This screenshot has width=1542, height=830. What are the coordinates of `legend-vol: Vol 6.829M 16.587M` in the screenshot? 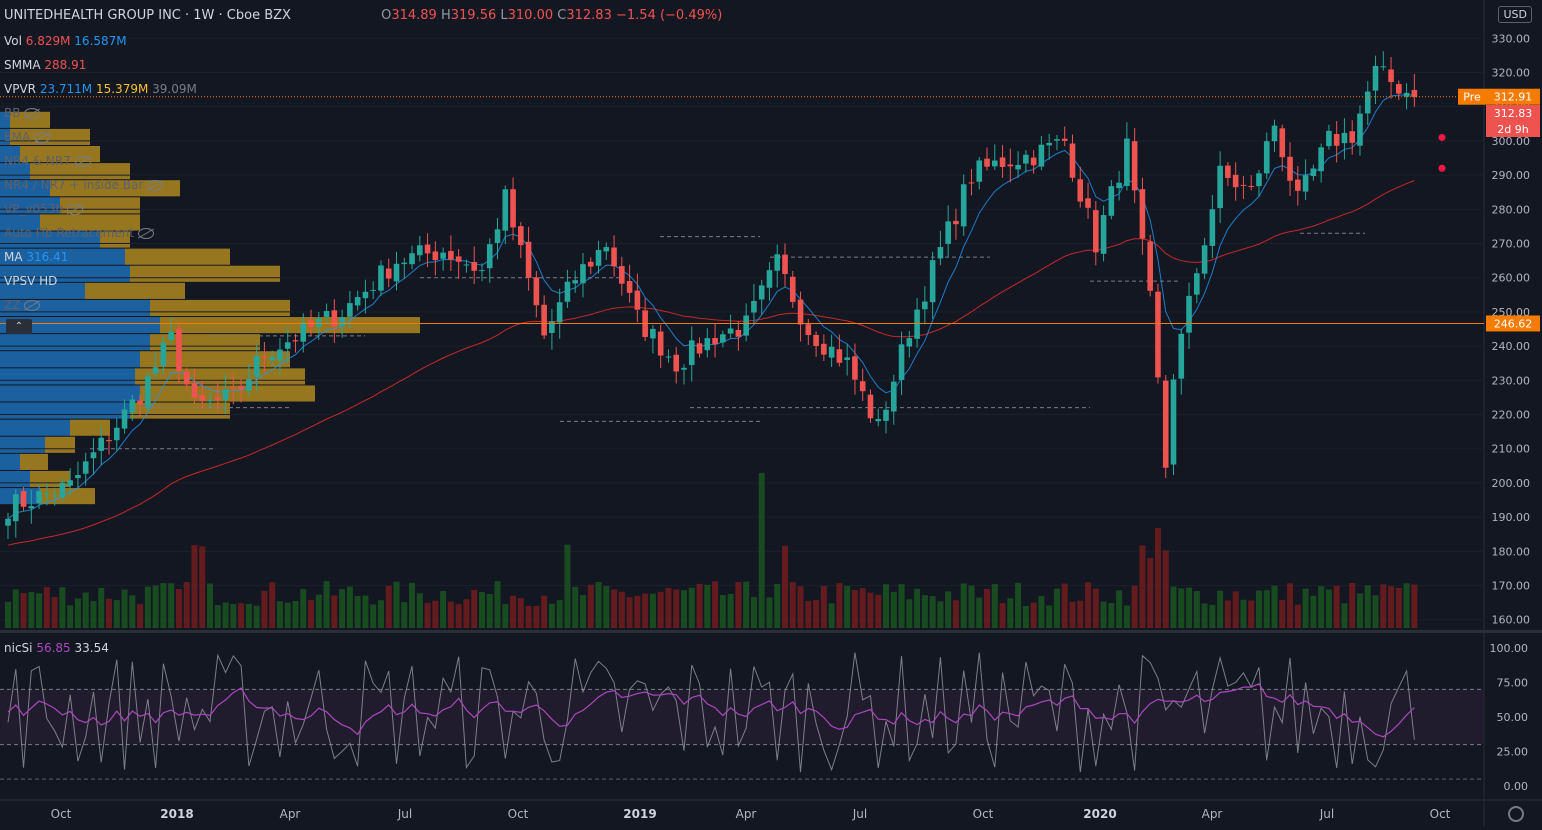 It's located at (65, 41).